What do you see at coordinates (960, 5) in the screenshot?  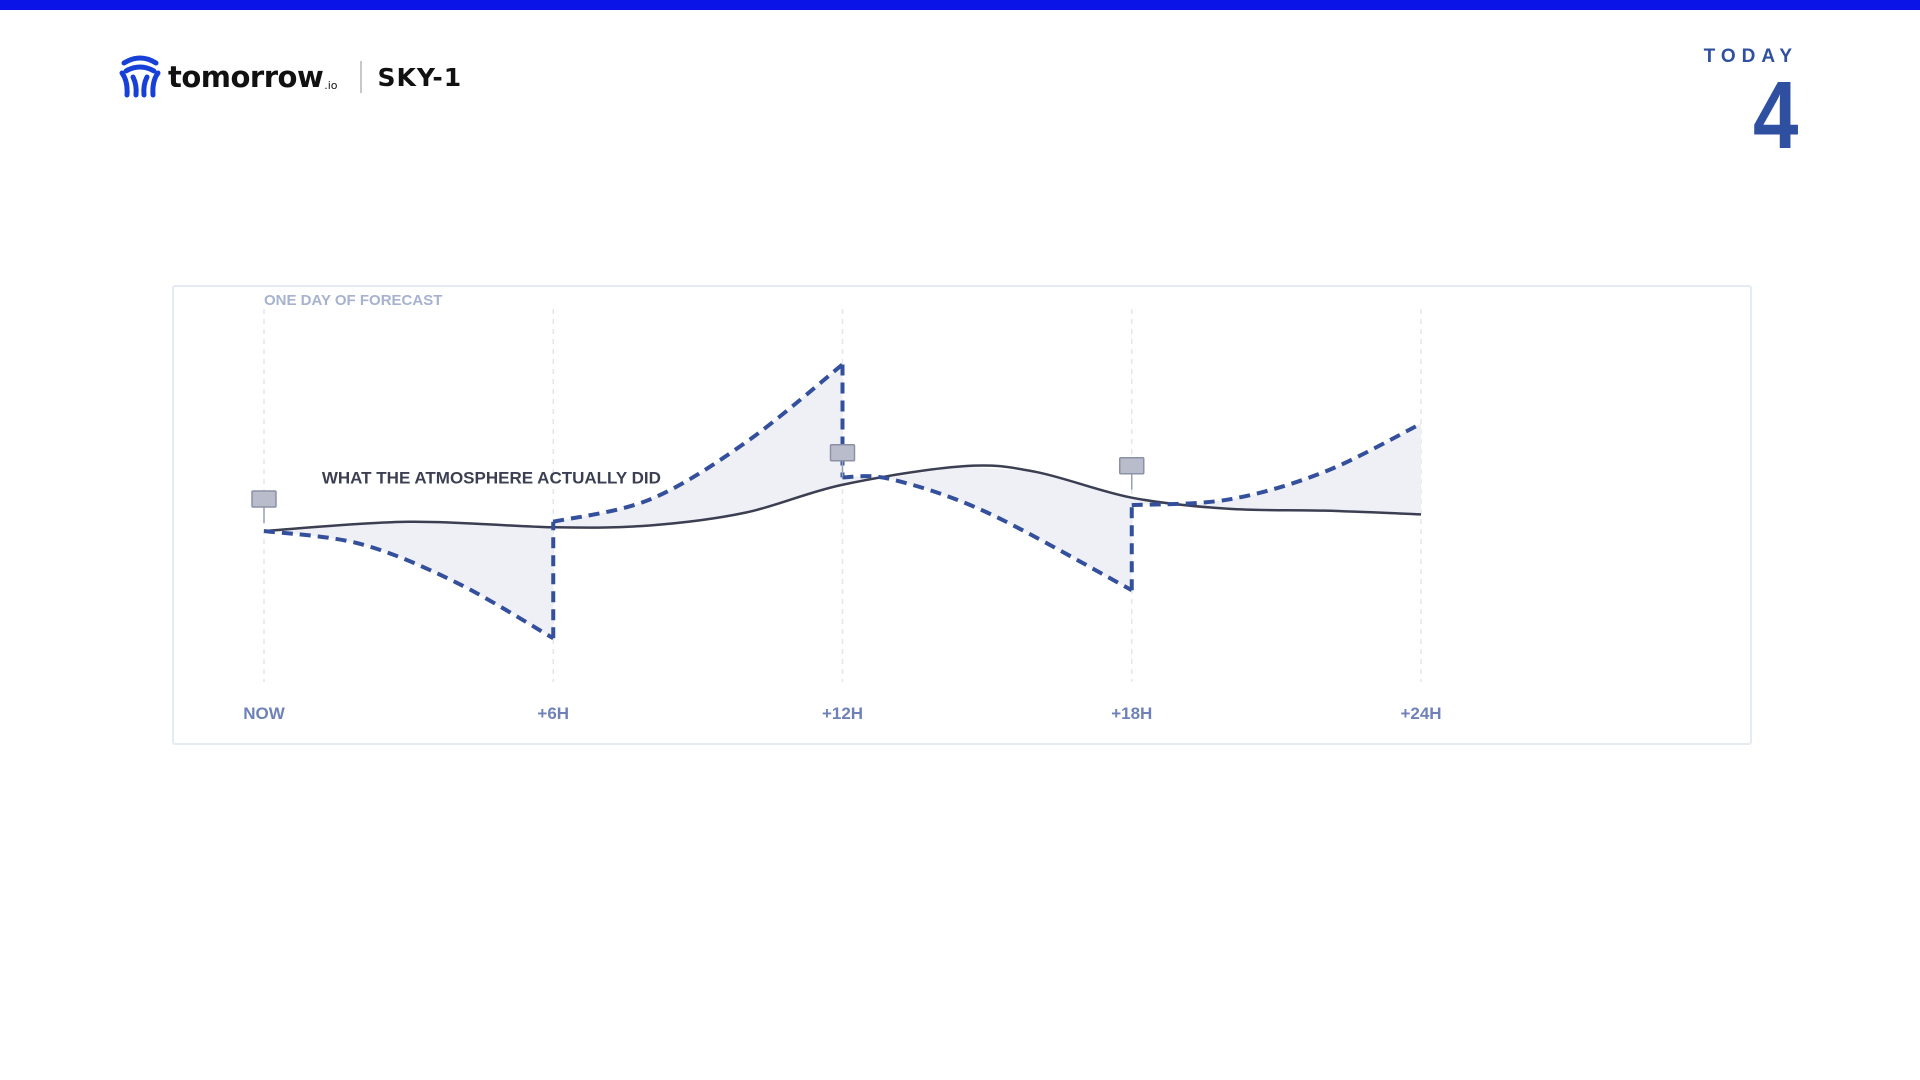 I see `top-accent-bar` at bounding box center [960, 5].